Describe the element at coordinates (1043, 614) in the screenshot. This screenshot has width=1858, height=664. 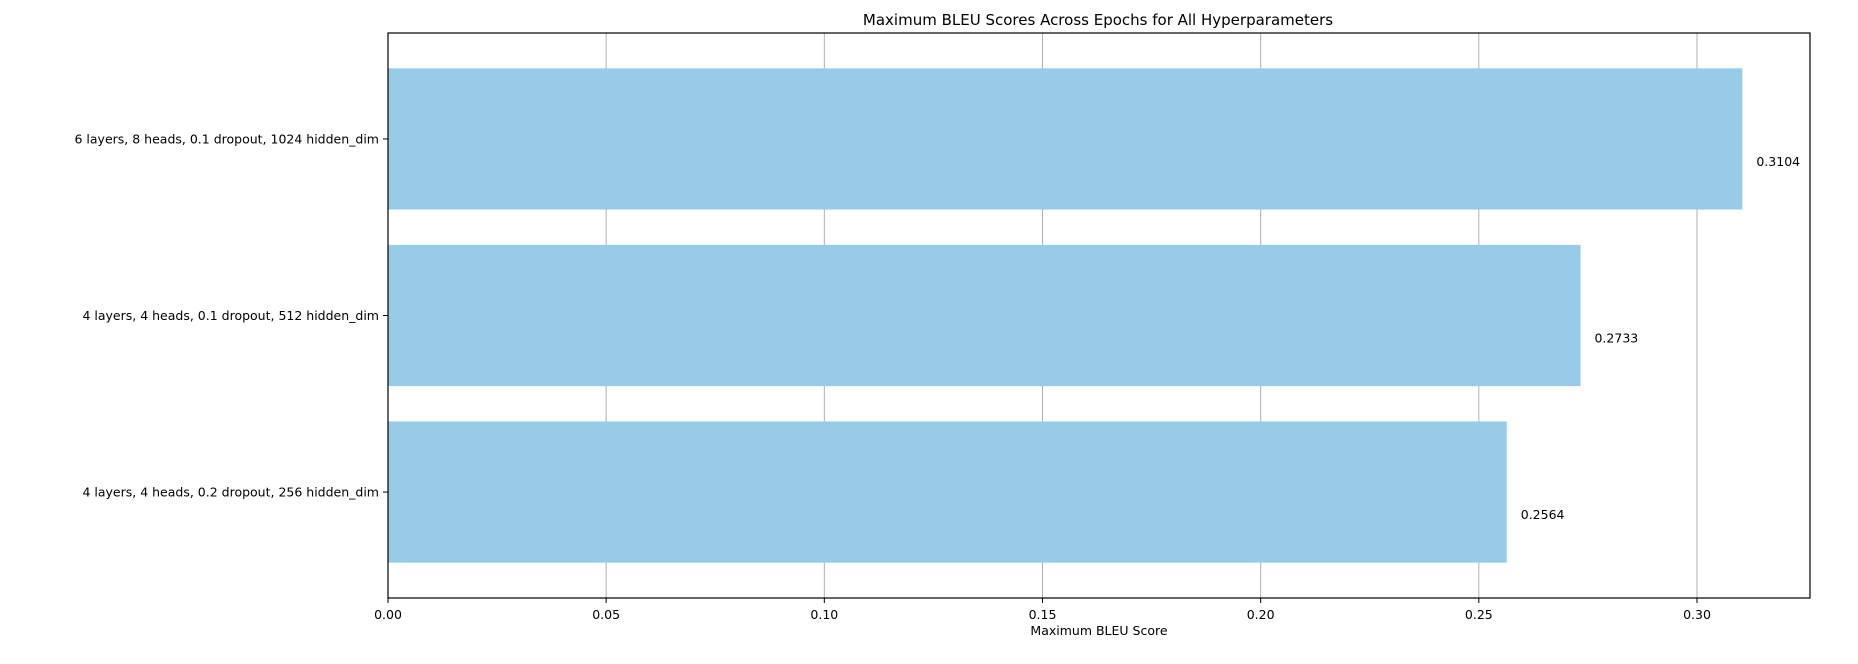
I see `x-tick-label: 0.15` at that location.